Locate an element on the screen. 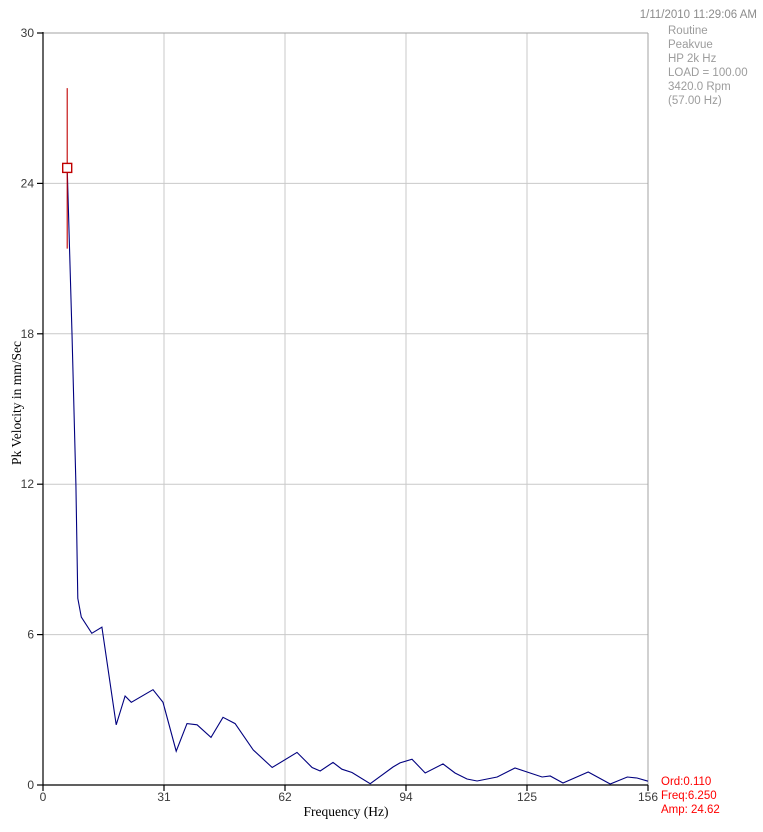 This screenshot has width=763, height=832. y-tick-label: 18 is located at coordinates (28, 334).